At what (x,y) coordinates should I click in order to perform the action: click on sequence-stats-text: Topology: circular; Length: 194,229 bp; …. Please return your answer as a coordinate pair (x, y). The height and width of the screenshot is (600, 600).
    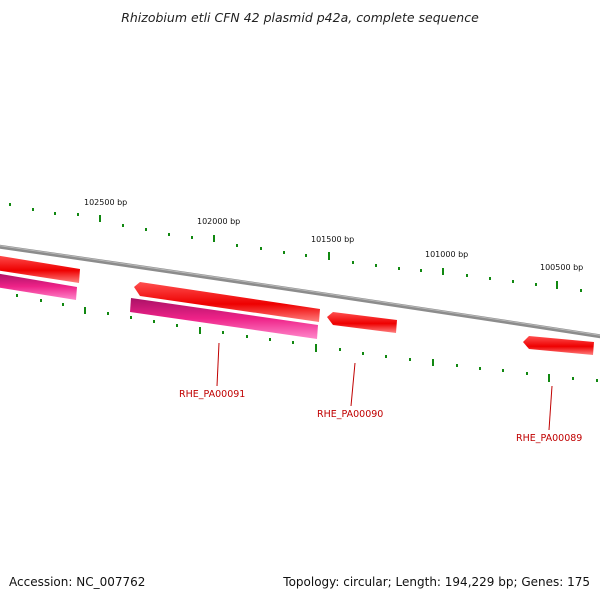
    Looking at the image, I should click on (436, 582).